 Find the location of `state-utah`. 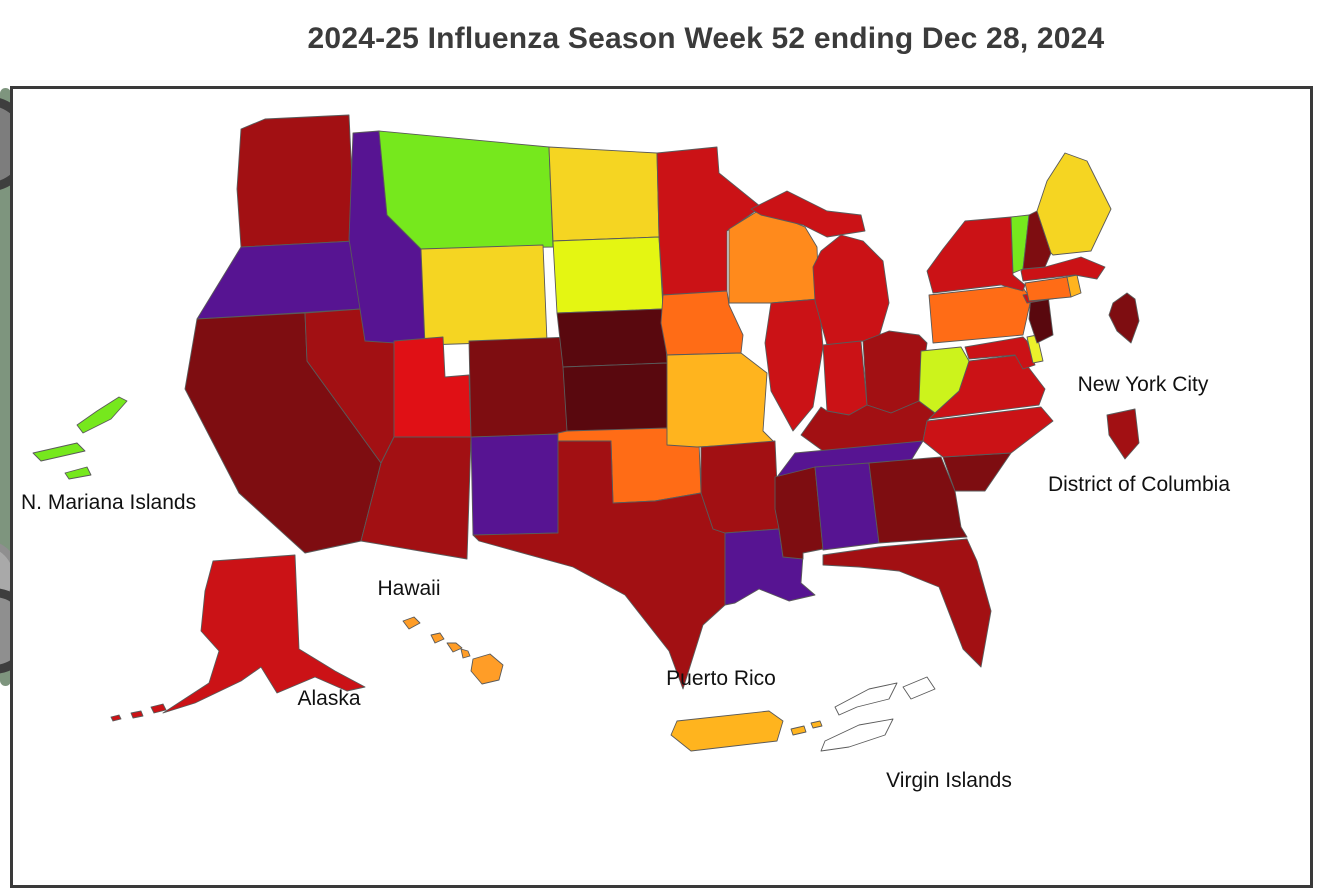

state-utah is located at coordinates (432, 387).